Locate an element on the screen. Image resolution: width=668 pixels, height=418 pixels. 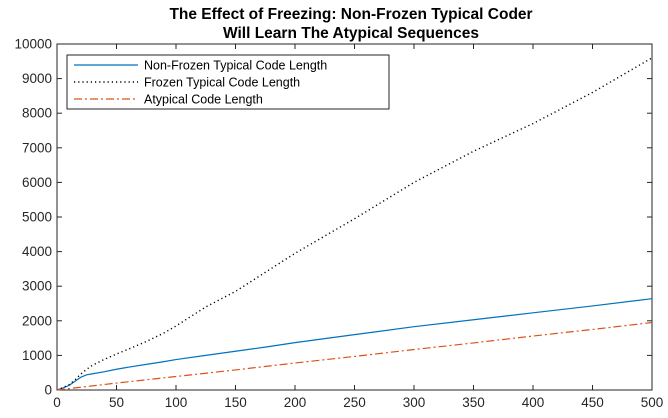
y-tick-label: 4000 is located at coordinates (37, 251).